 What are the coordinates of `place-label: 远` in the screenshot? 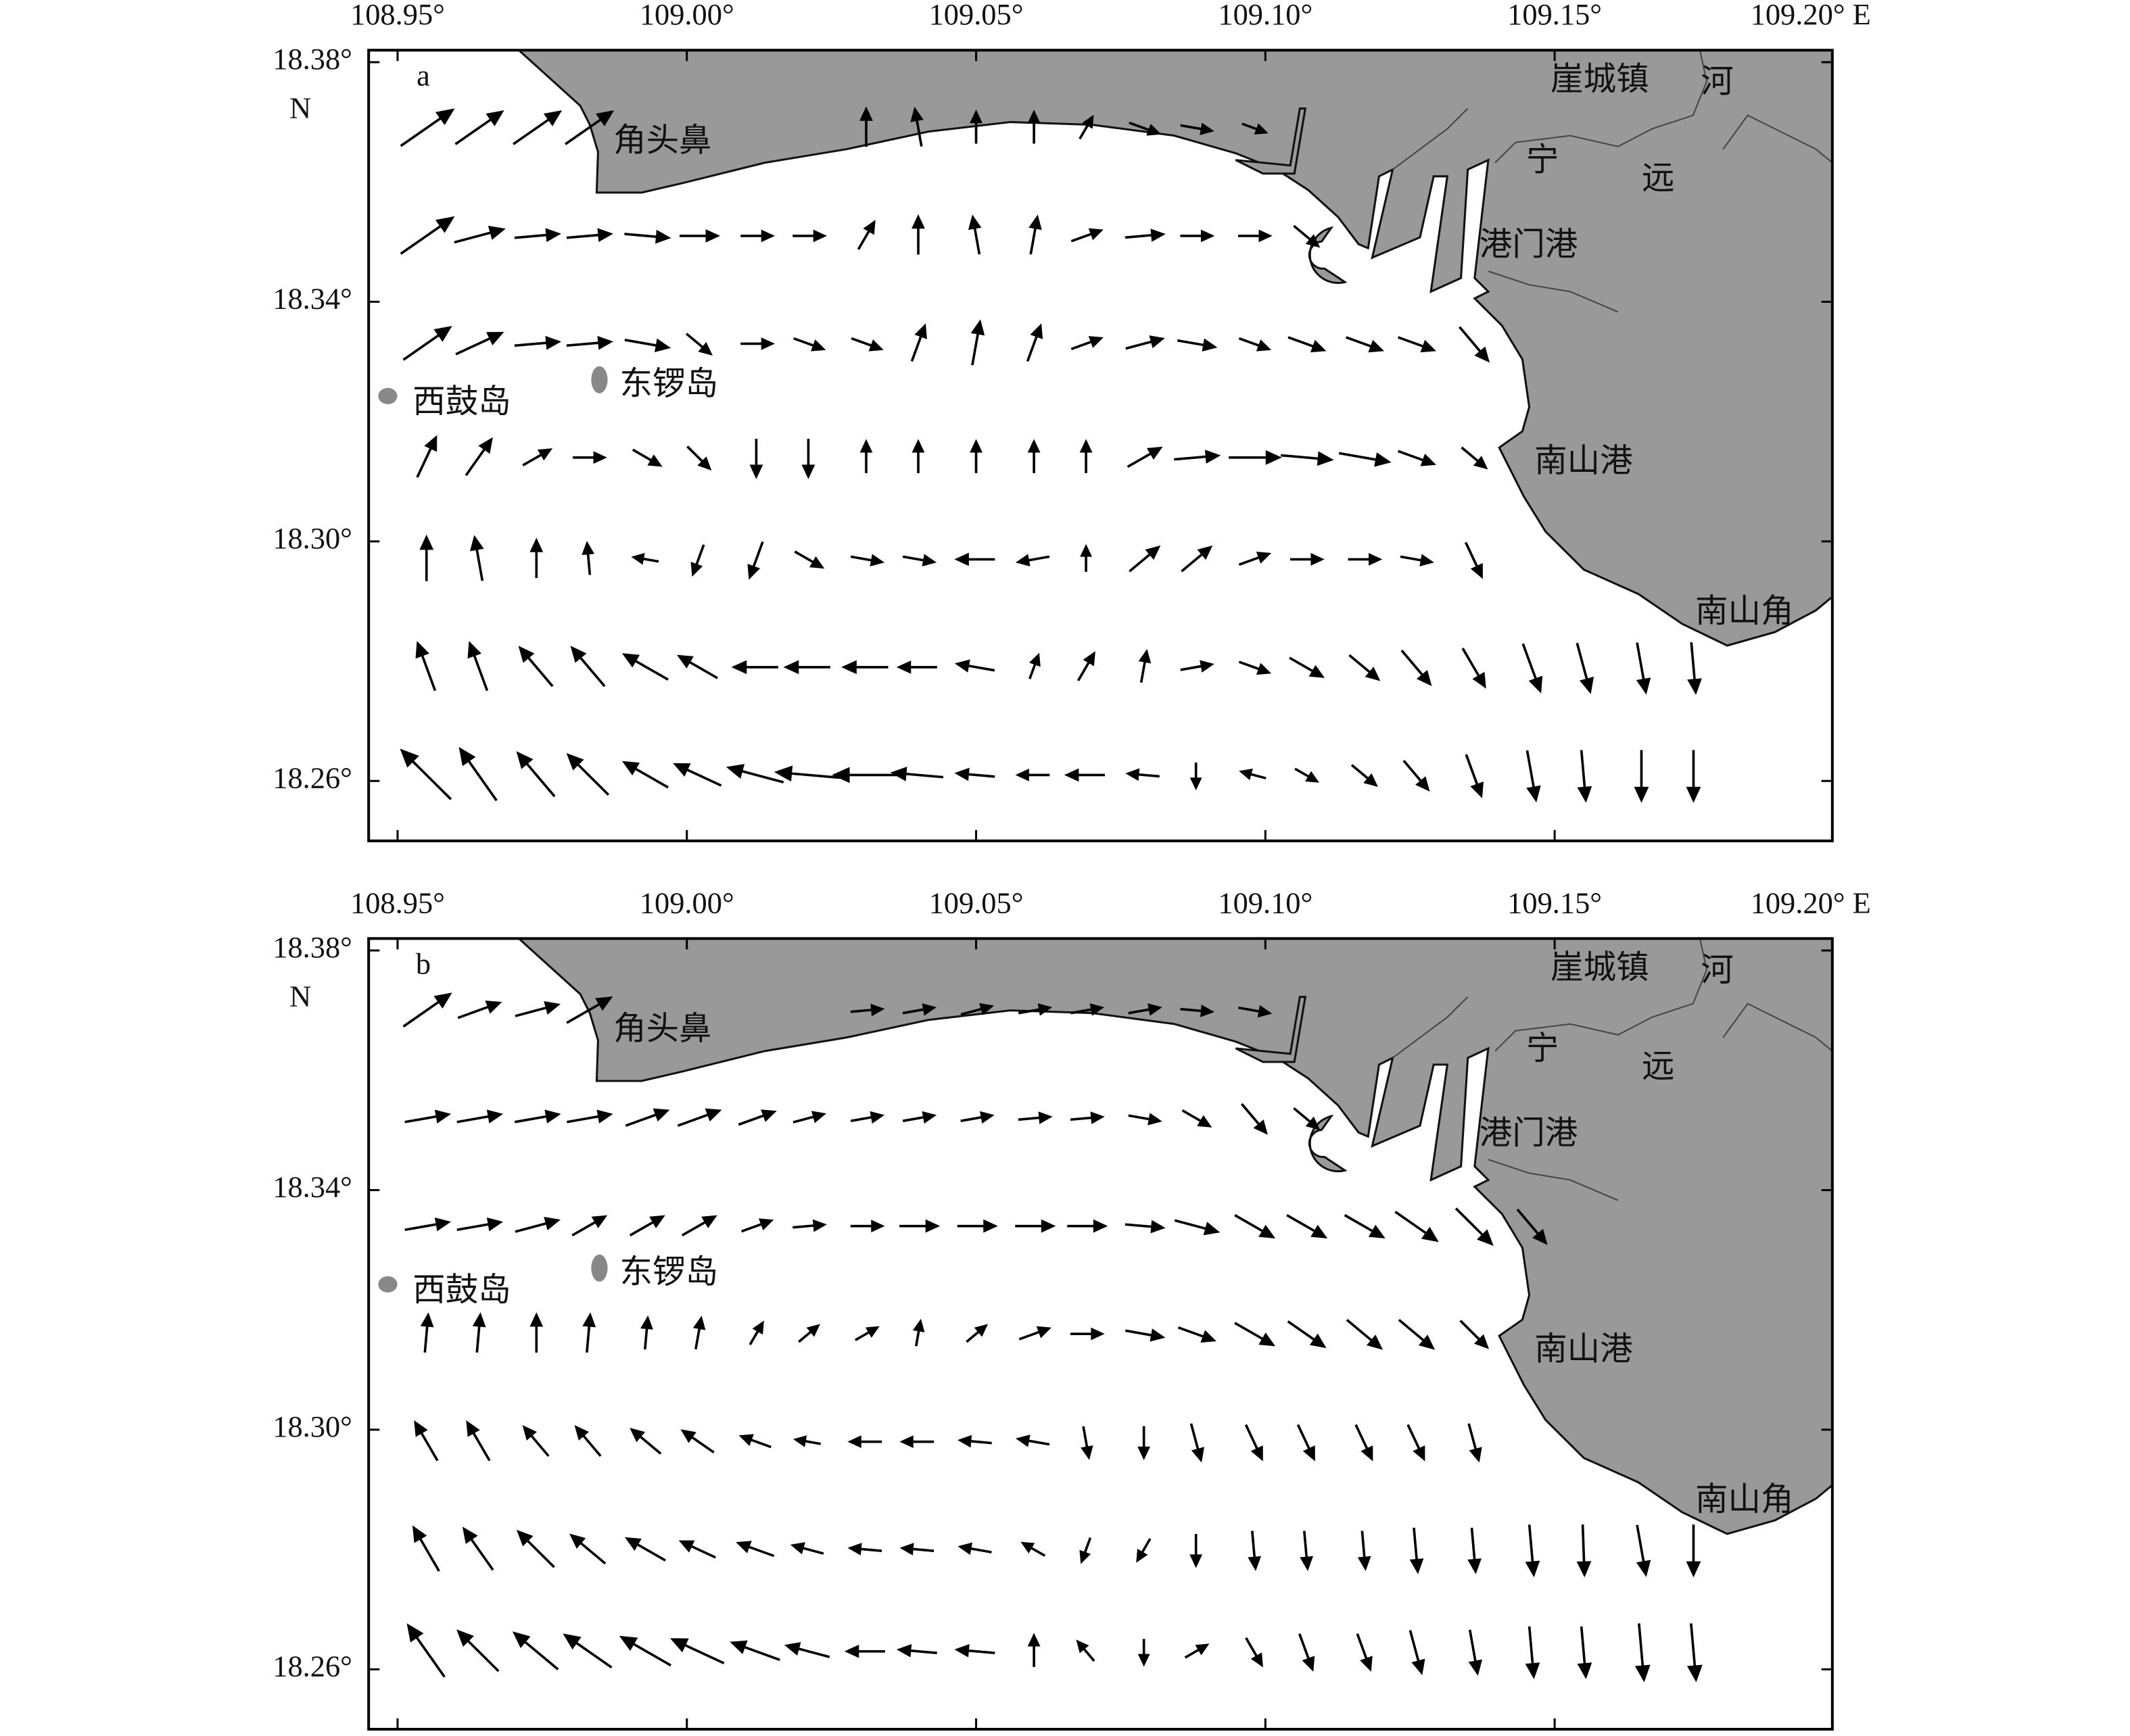 It's located at (1658, 1067).